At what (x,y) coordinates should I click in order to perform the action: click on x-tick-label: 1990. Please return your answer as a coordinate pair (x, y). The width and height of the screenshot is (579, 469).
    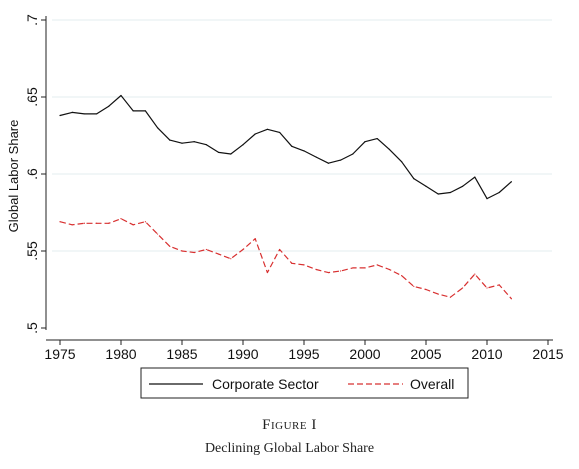
    Looking at the image, I should click on (242, 354).